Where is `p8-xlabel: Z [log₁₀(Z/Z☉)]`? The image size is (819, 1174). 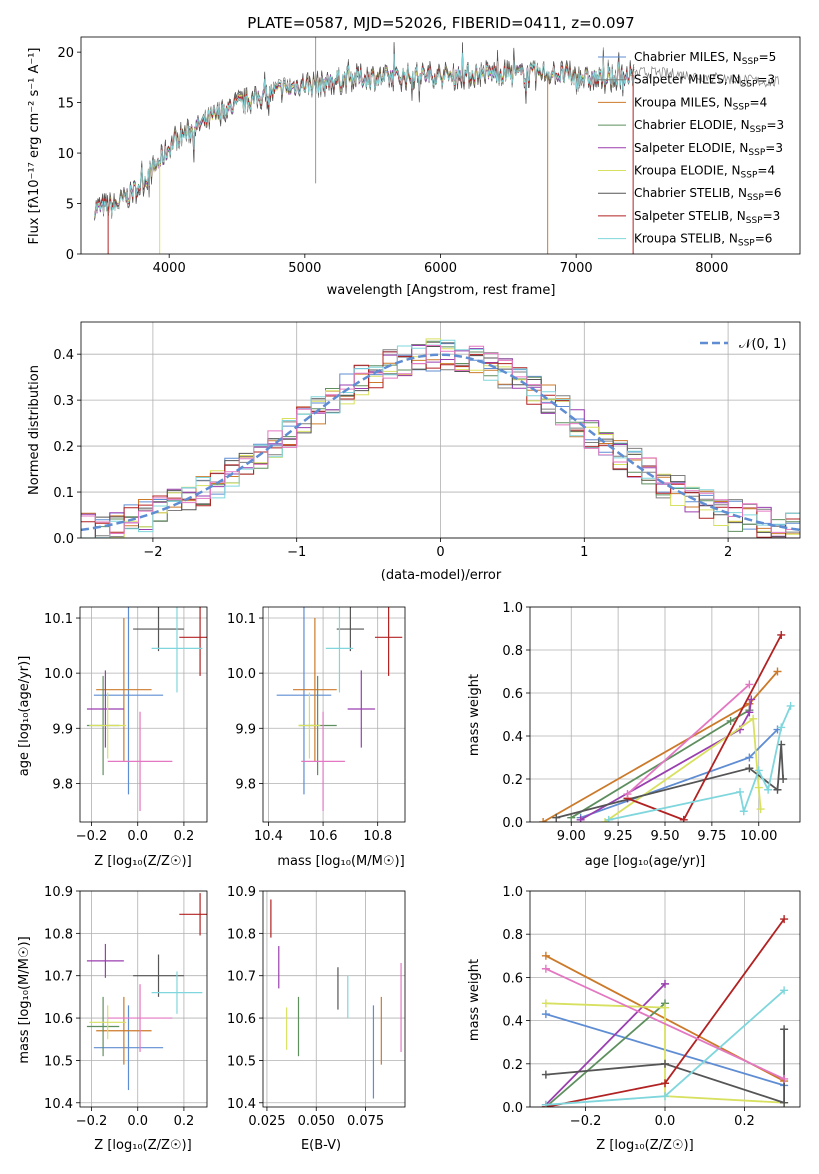 p8-xlabel: Z [log₁₀(Z/Z☉)] is located at coordinates (644, 1145).